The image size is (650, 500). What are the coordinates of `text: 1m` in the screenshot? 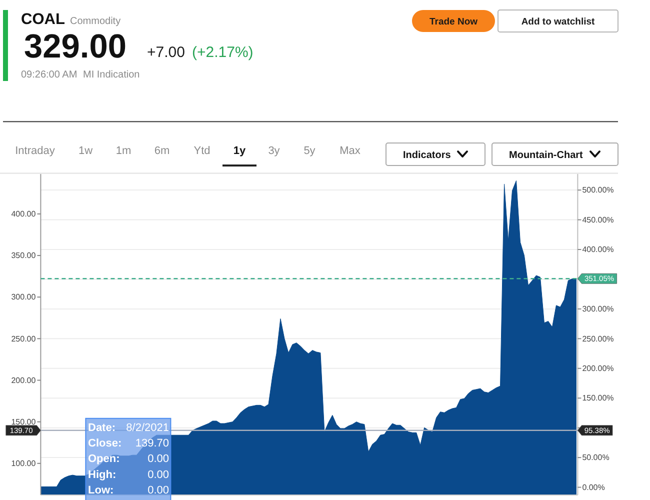 It's located at (124, 151).